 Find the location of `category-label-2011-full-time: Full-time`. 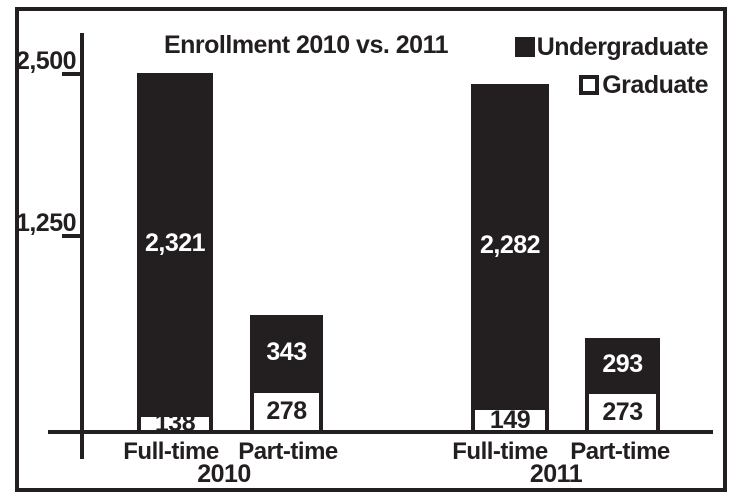

category-label-2011-full-time: Full-time is located at coordinates (500, 451).